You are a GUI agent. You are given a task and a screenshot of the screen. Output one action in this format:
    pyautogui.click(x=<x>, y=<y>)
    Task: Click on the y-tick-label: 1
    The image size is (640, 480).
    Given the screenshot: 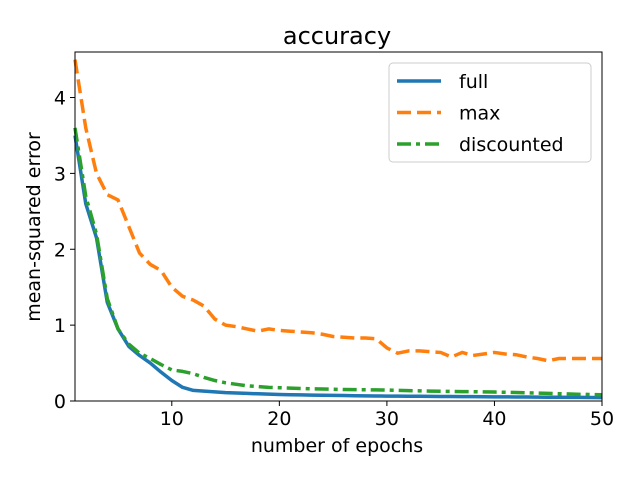 What is the action you would take?
    pyautogui.click(x=60, y=326)
    